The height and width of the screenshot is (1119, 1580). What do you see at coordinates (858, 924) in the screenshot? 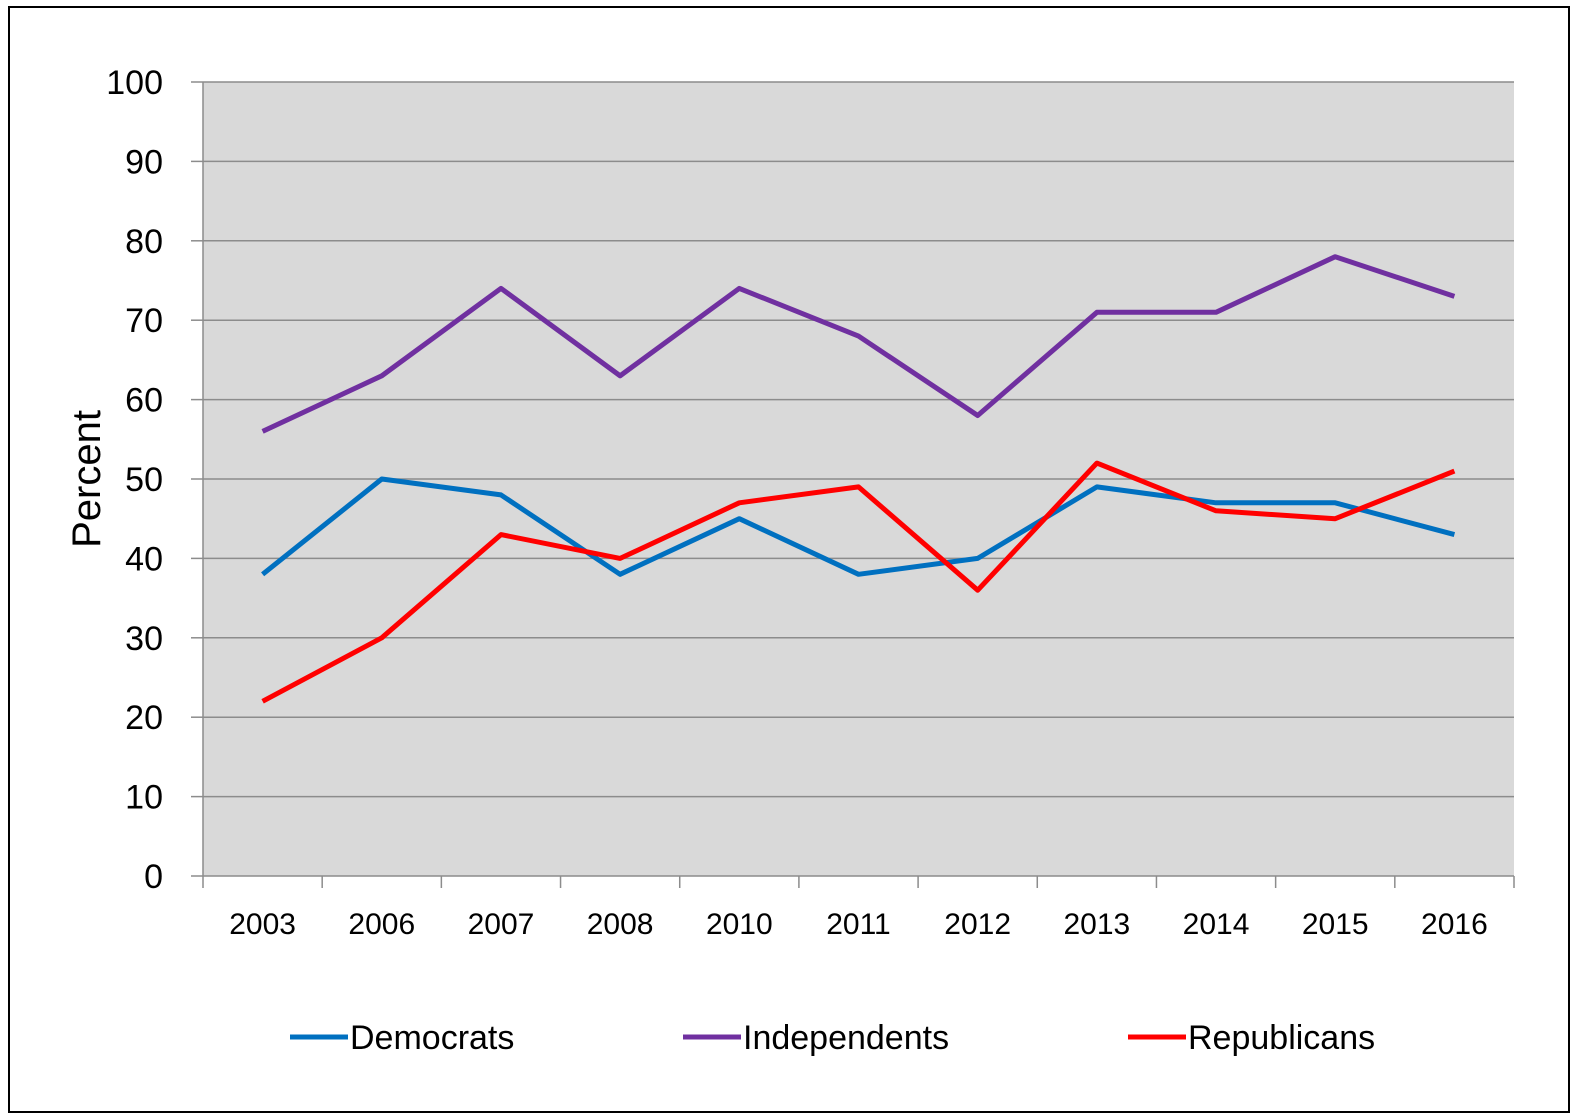
I see `x-tick-label: 2011` at bounding box center [858, 924].